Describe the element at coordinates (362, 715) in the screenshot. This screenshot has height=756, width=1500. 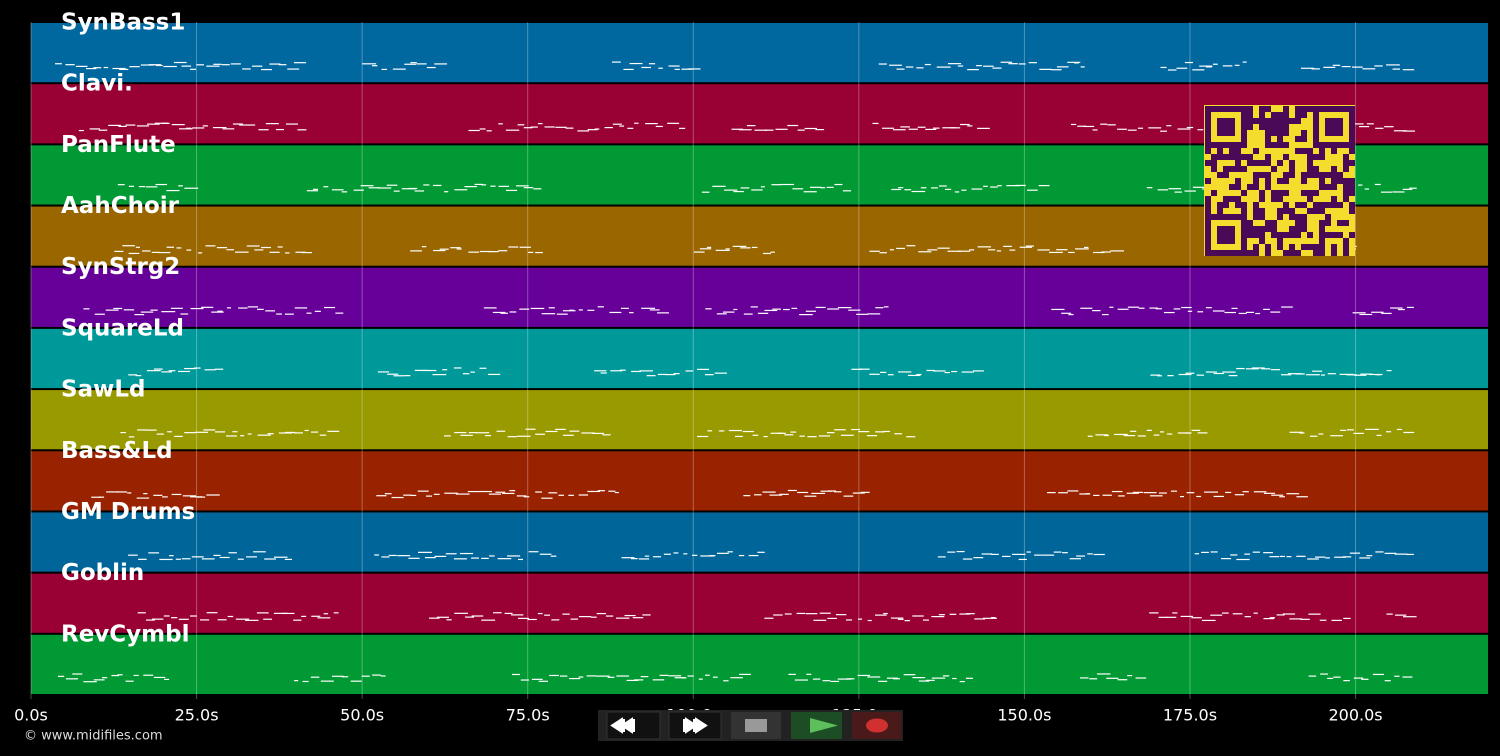
I see `x-tick-label: 50.0s` at that location.